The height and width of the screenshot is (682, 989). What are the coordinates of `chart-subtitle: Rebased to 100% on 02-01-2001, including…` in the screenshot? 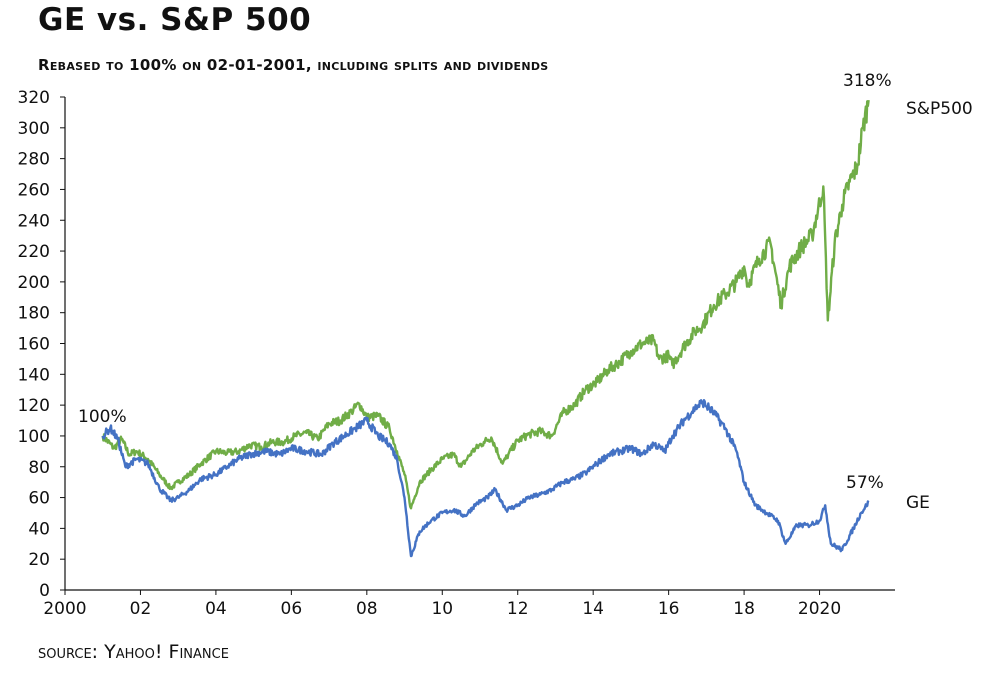 It's located at (293, 65).